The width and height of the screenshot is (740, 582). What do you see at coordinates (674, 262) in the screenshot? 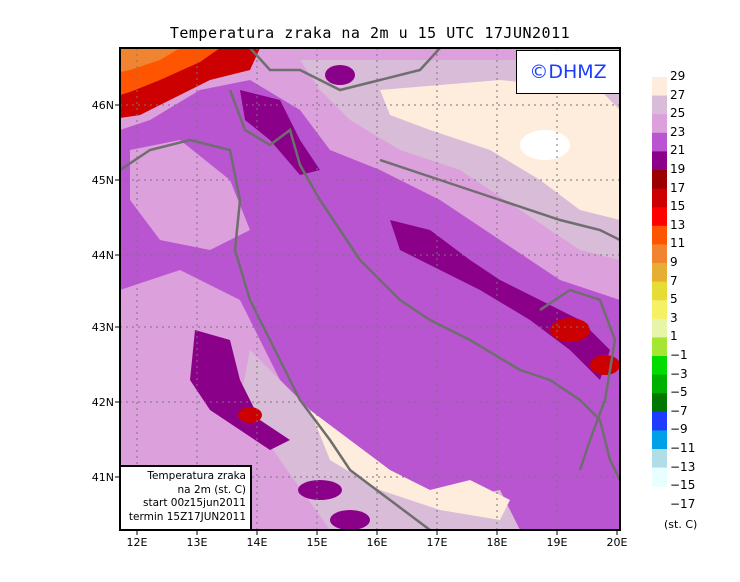
I see `colorbar-label: 9` at bounding box center [674, 262].